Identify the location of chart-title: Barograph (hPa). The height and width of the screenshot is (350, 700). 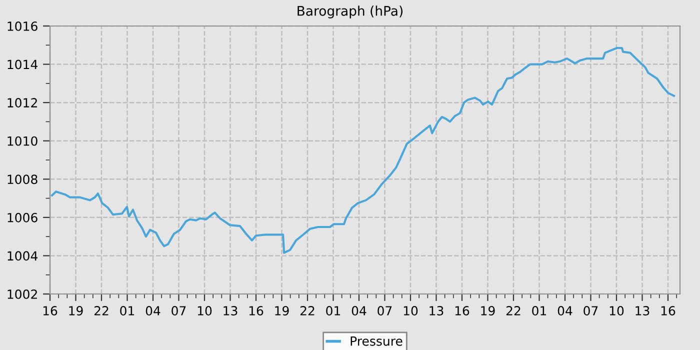
(350, 12).